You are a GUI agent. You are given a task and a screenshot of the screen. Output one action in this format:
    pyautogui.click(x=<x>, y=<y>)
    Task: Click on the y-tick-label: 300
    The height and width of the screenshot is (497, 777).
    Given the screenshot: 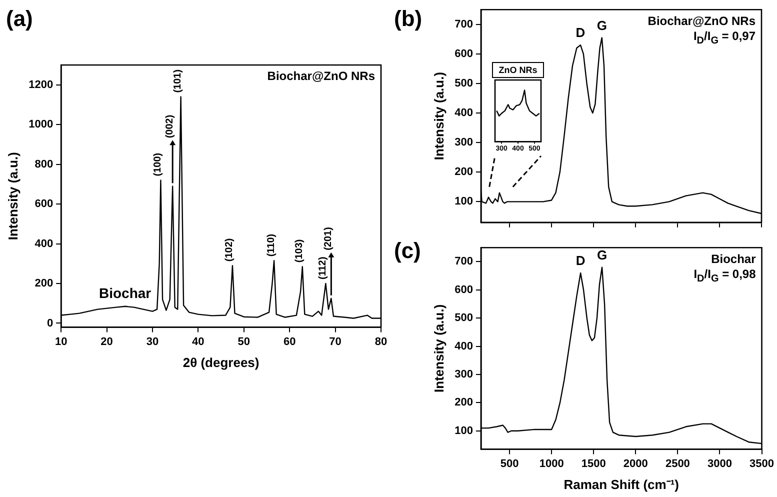 What is the action you would take?
    pyautogui.click(x=463, y=374)
    